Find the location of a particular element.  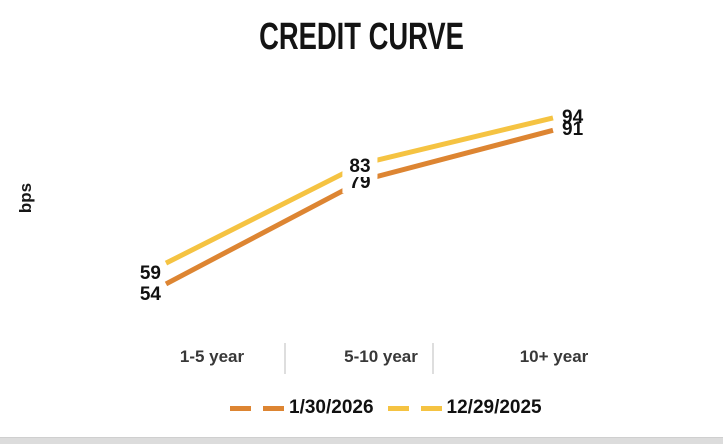

legend-item: 1/30/2026 is located at coordinates (302, 408).